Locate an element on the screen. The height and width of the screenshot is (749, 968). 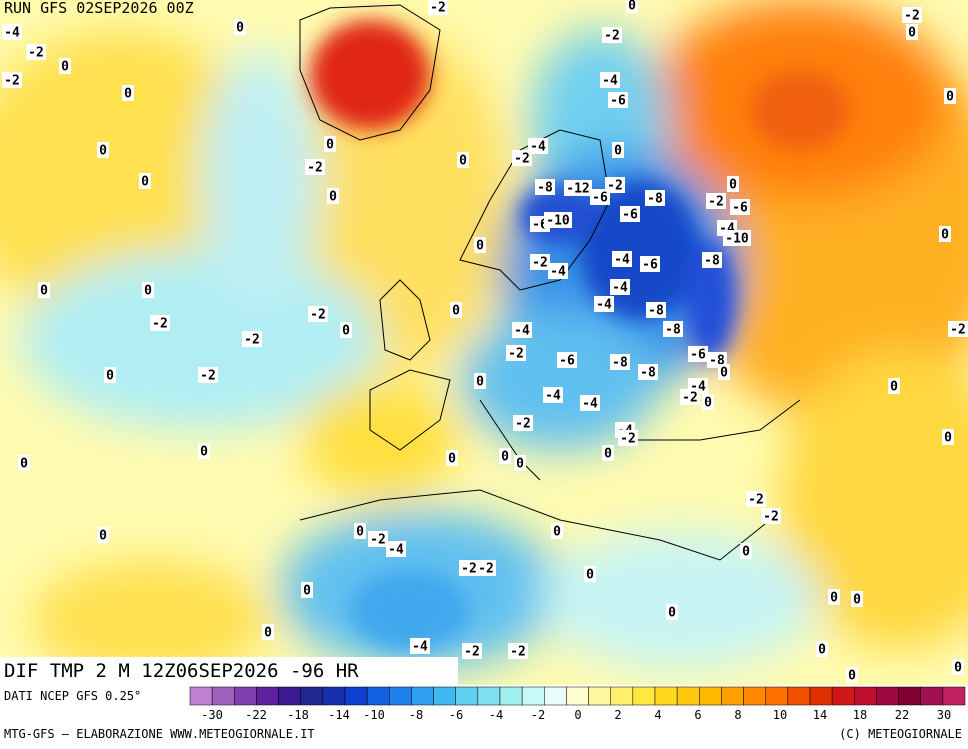
contour-label: -6 is located at coordinates (567, 361).